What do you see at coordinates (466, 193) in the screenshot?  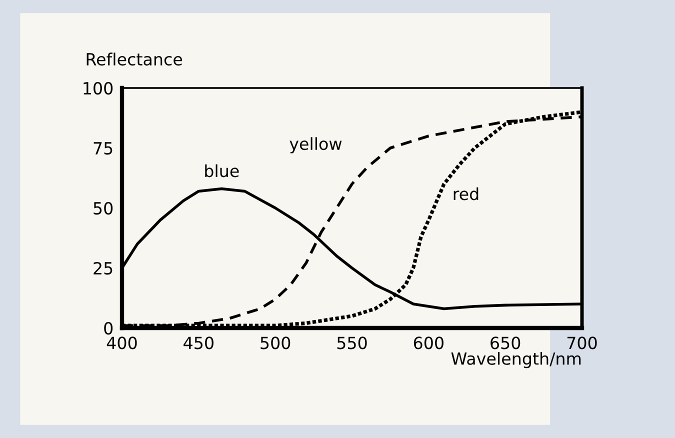 I see `series-label: red` at bounding box center [466, 193].